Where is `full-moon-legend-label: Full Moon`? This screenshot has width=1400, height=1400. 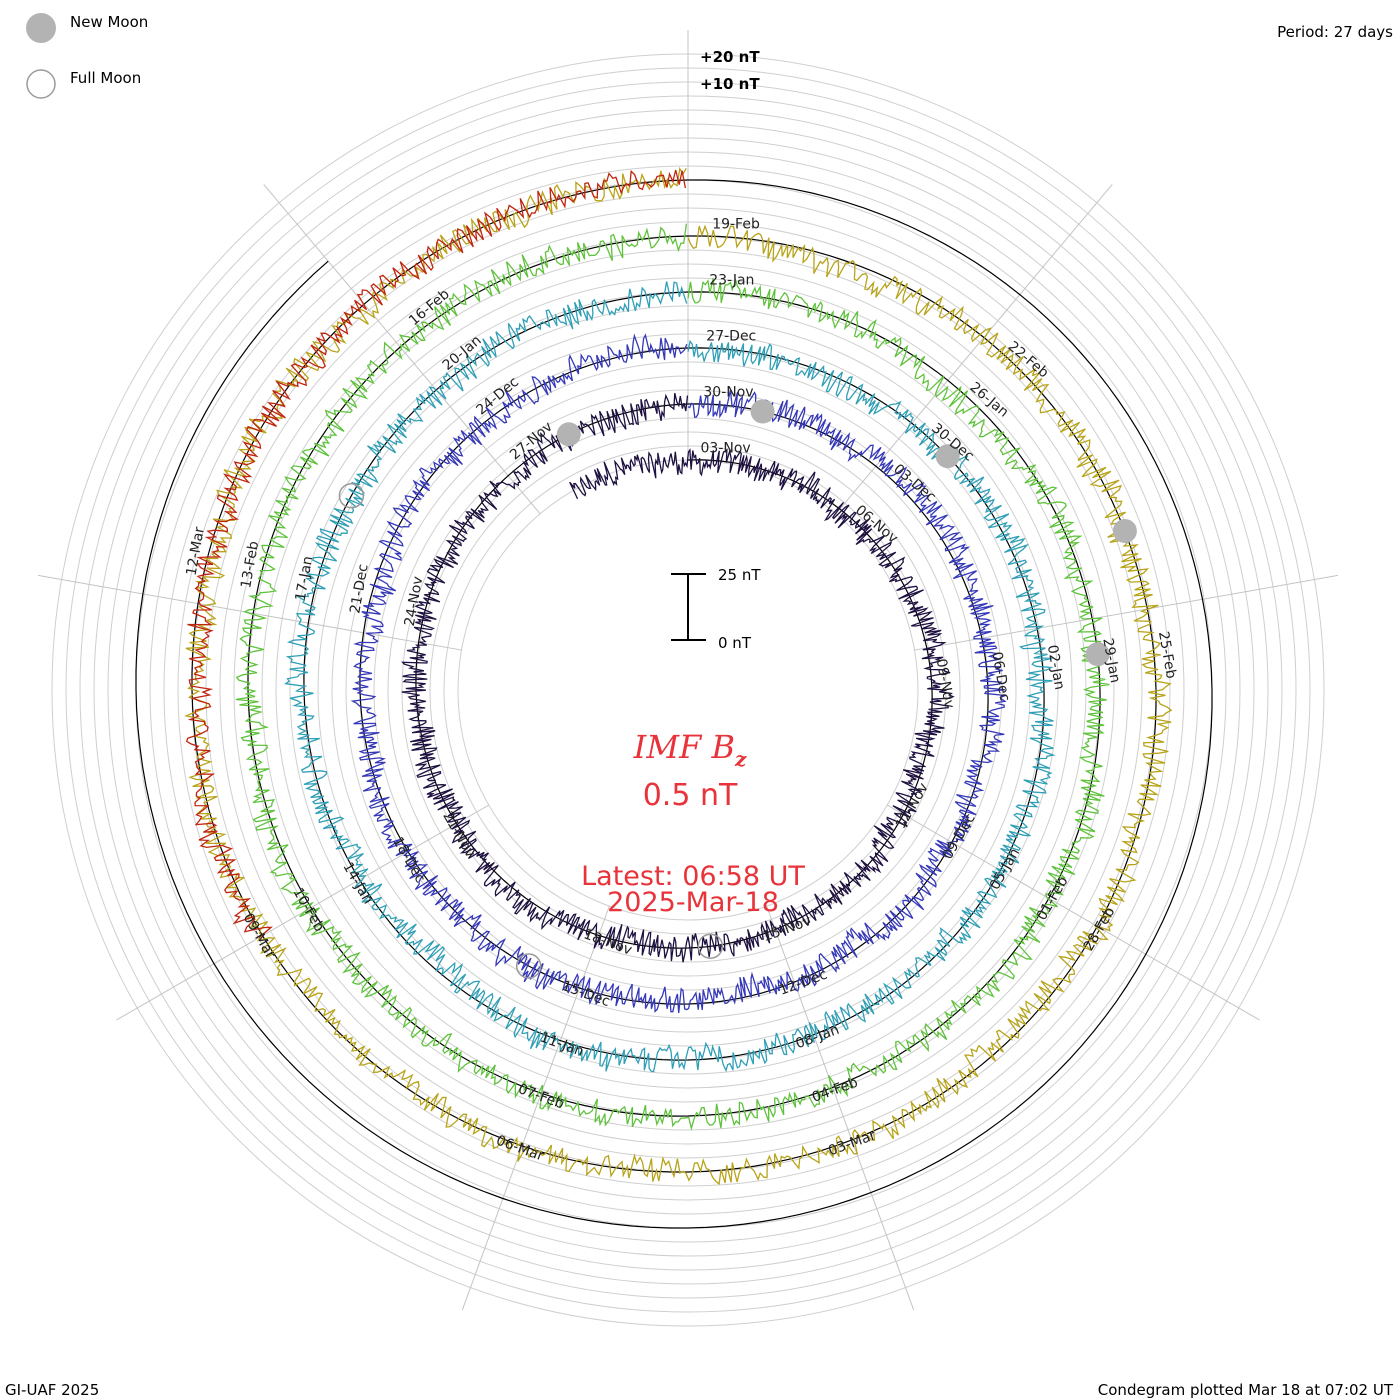 full-moon-legend-label: Full Moon is located at coordinates (105, 78).